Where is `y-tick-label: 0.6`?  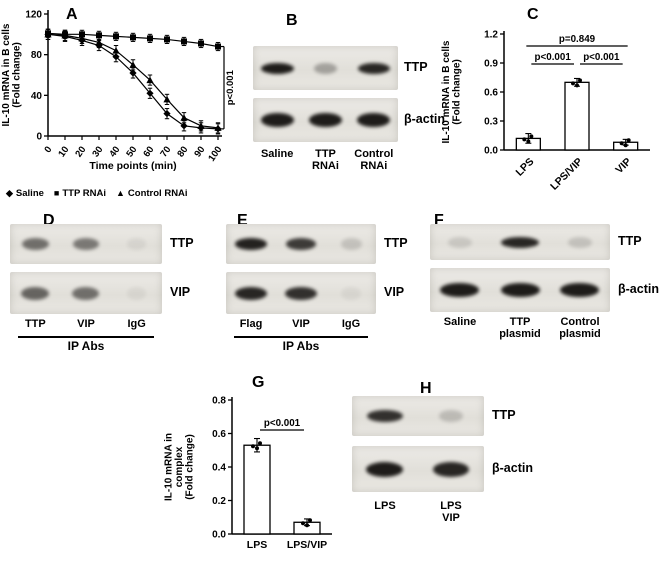
y-tick-label: 0.6 is located at coordinates (491, 93).